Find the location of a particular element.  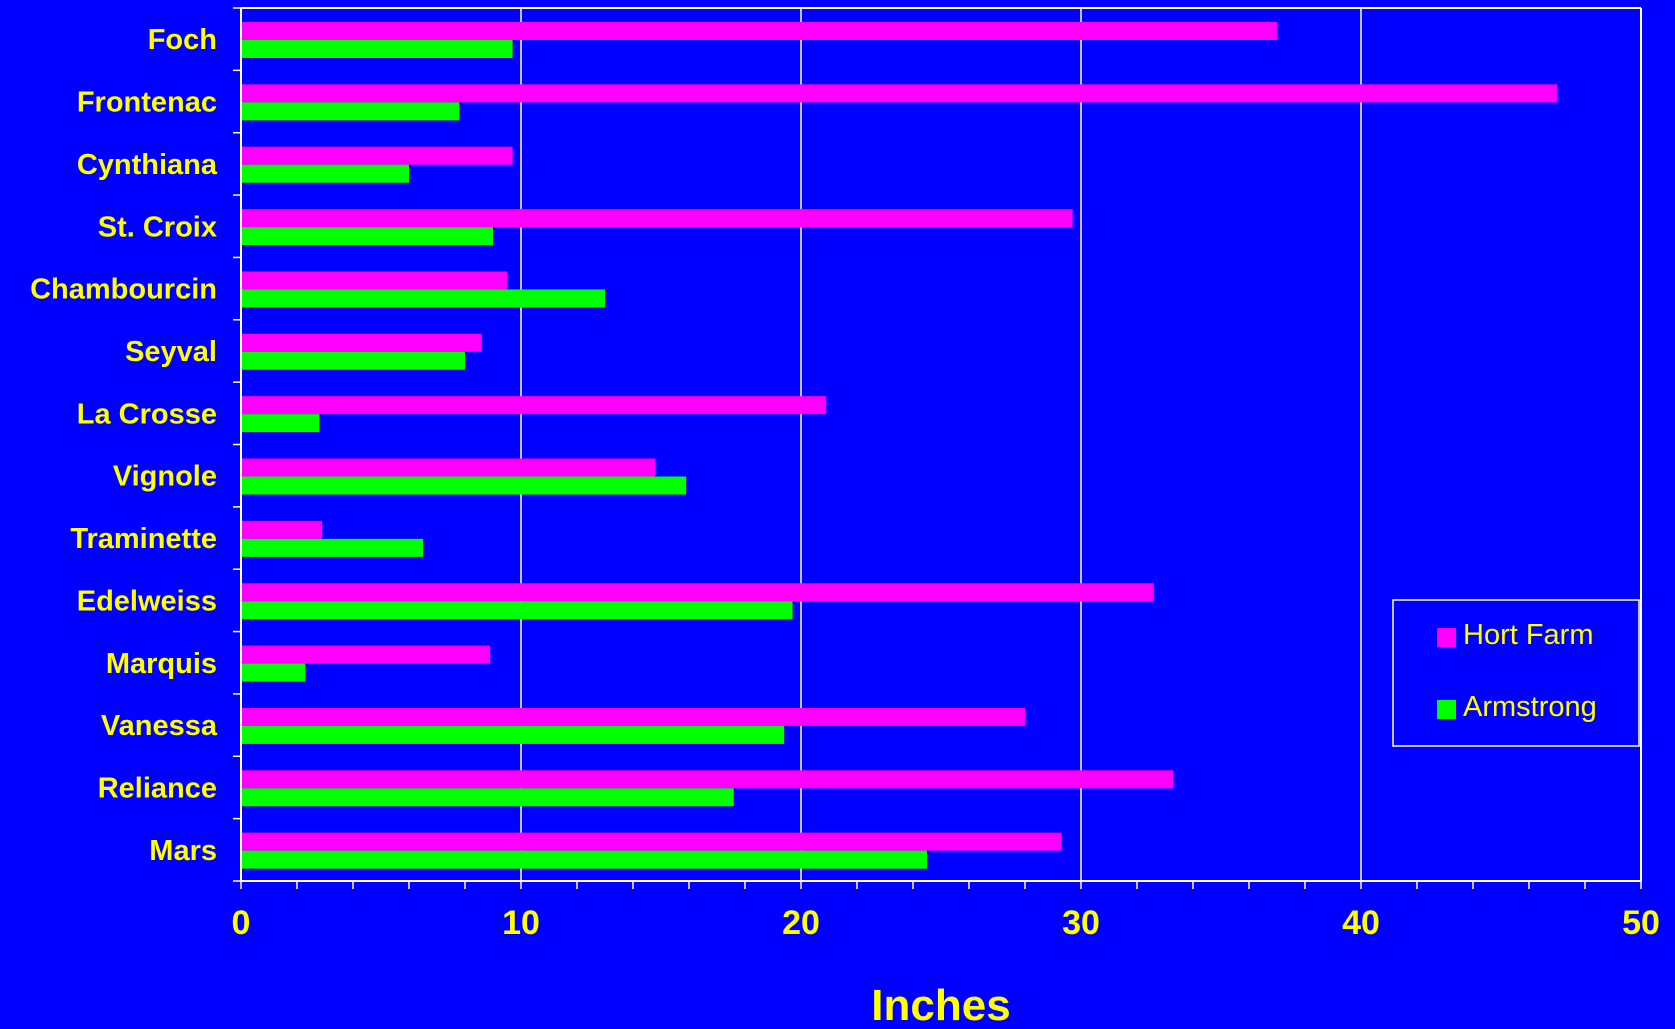

x-axis-title: Inches is located at coordinates (940, 1005).